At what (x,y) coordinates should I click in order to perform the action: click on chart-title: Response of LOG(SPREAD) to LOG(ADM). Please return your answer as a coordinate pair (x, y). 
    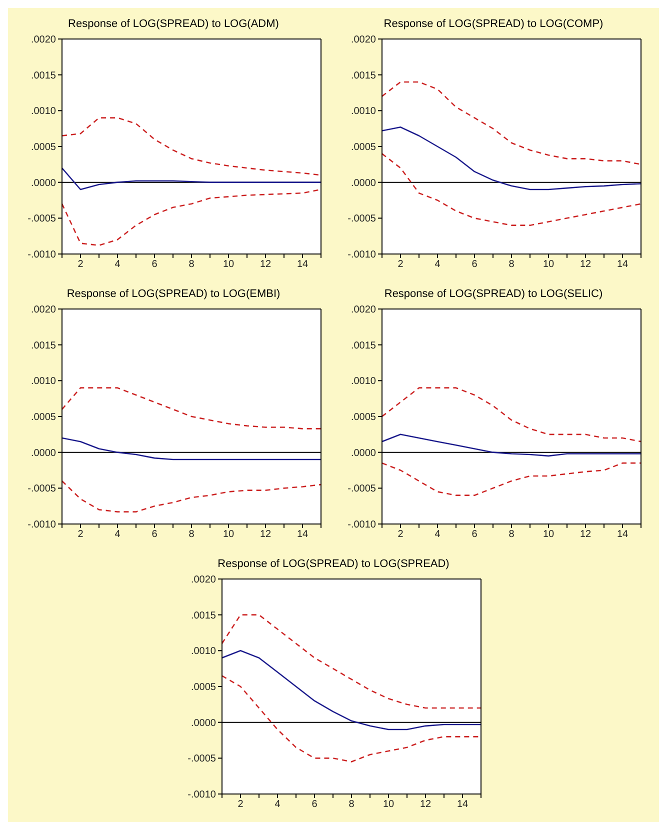
    Looking at the image, I should click on (173, 24).